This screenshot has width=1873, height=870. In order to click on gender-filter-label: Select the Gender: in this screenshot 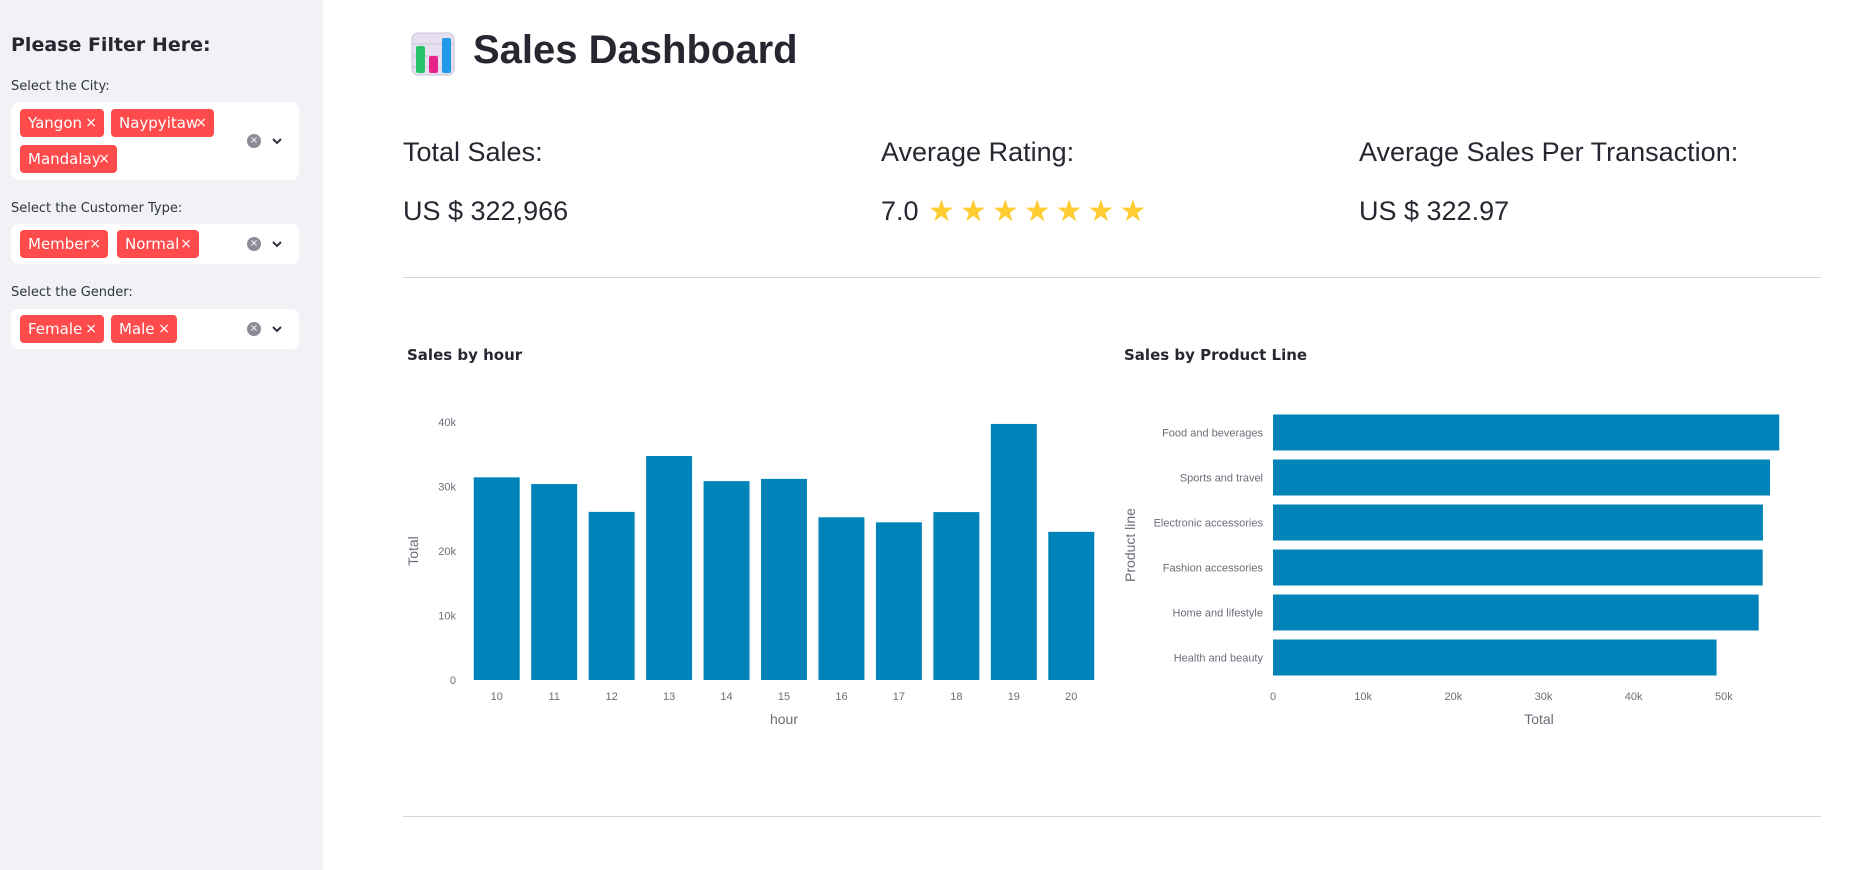, I will do `click(72, 292)`.